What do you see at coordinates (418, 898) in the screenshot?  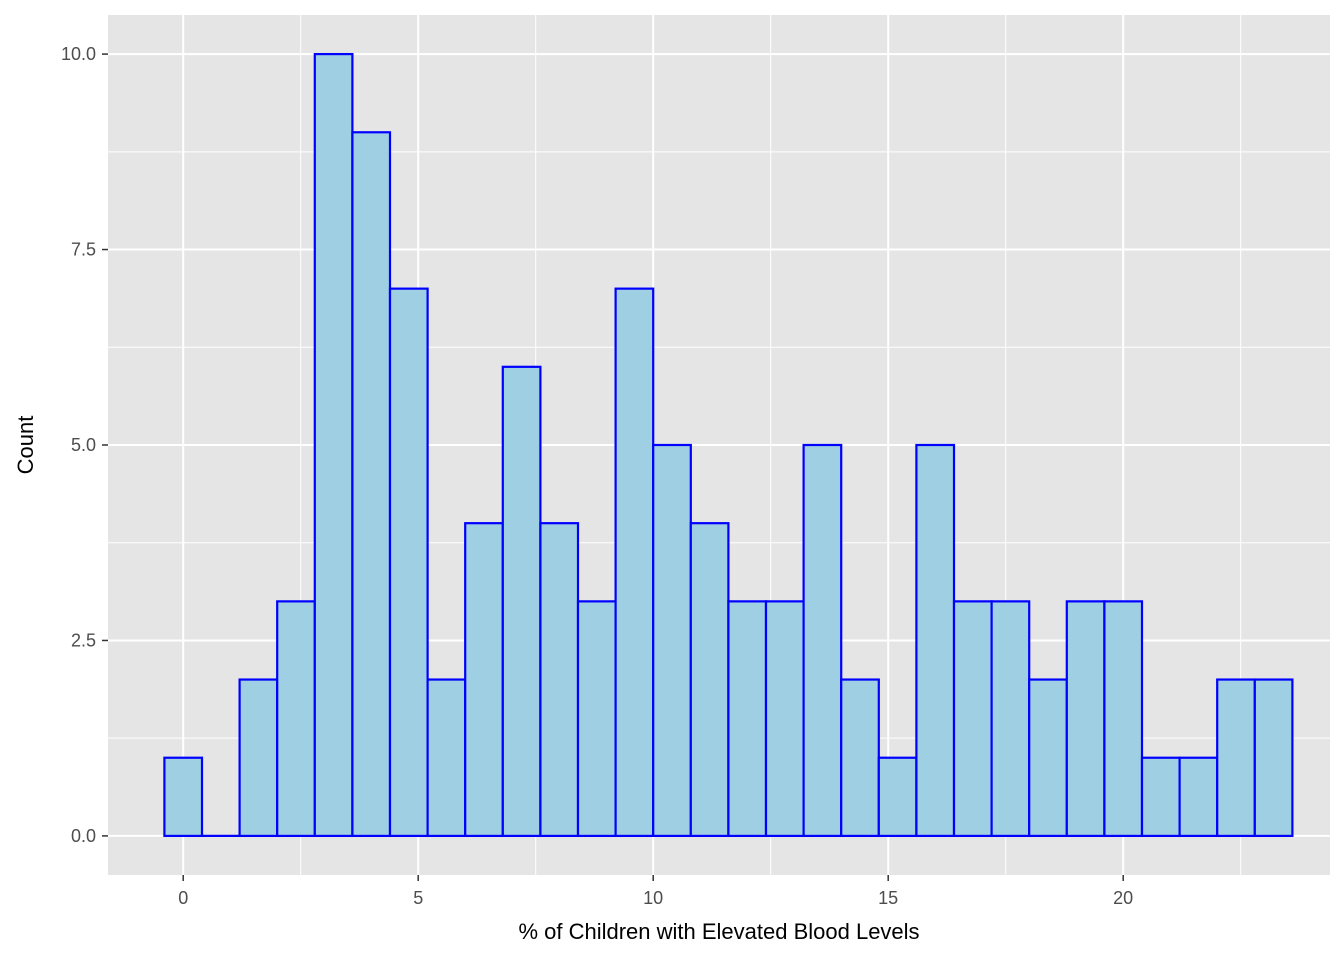 I see `x-tick-label: 5` at bounding box center [418, 898].